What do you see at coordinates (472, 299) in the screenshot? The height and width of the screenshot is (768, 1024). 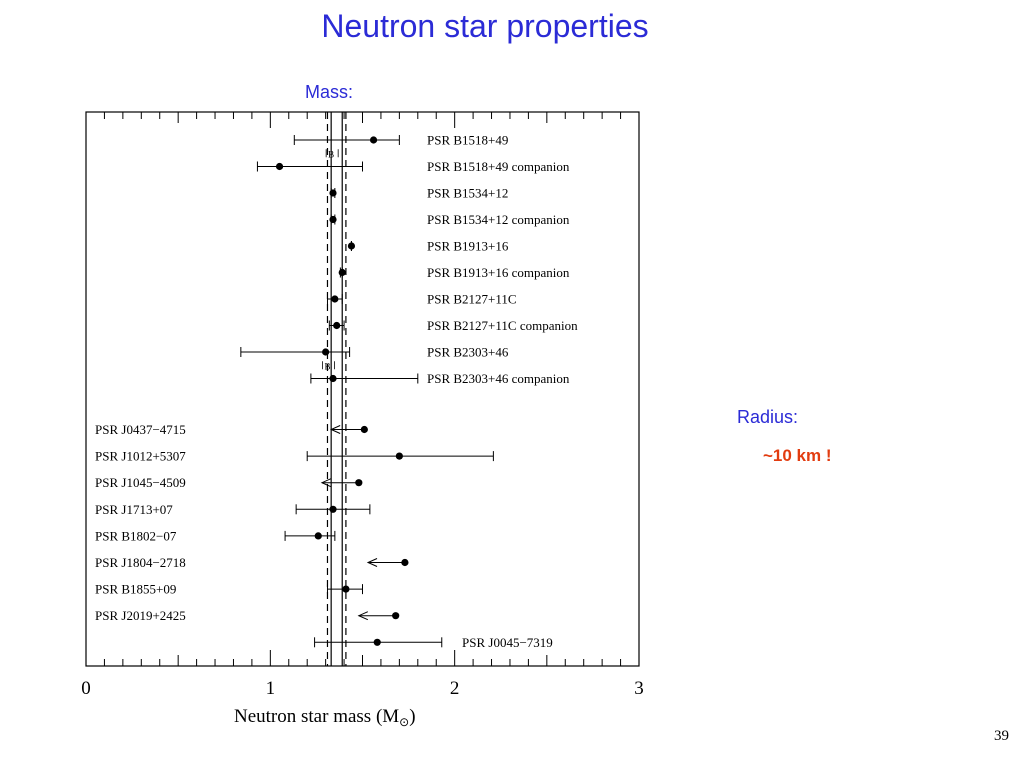 I see `pulsar-label: PSR B2127+11C` at bounding box center [472, 299].